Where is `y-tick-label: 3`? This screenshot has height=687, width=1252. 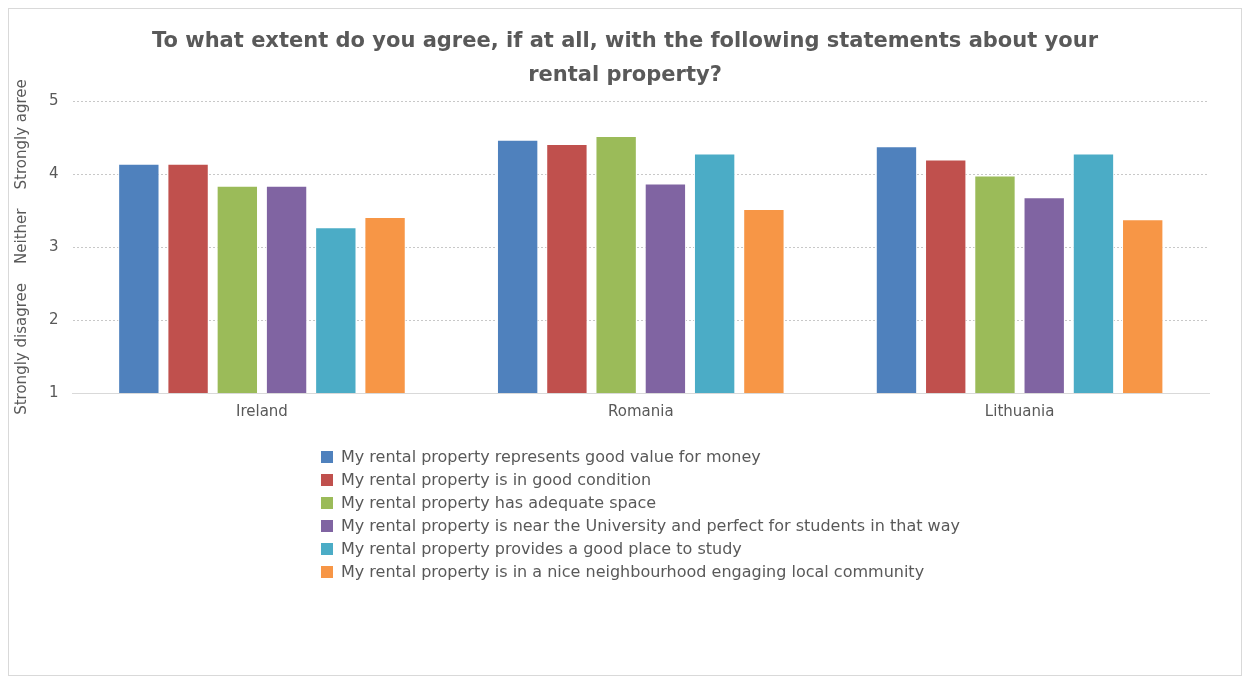
y-tick-label: 3 is located at coordinates (54, 245).